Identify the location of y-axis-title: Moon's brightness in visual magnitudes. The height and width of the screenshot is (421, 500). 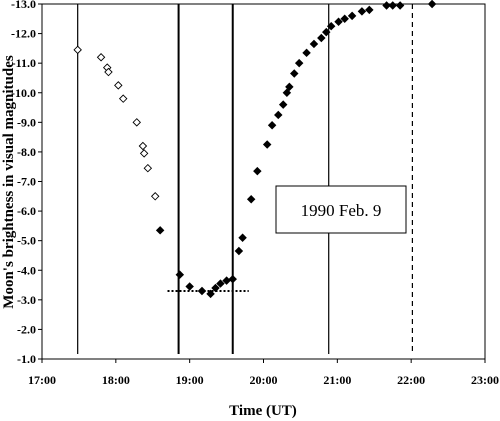
(9, 182).